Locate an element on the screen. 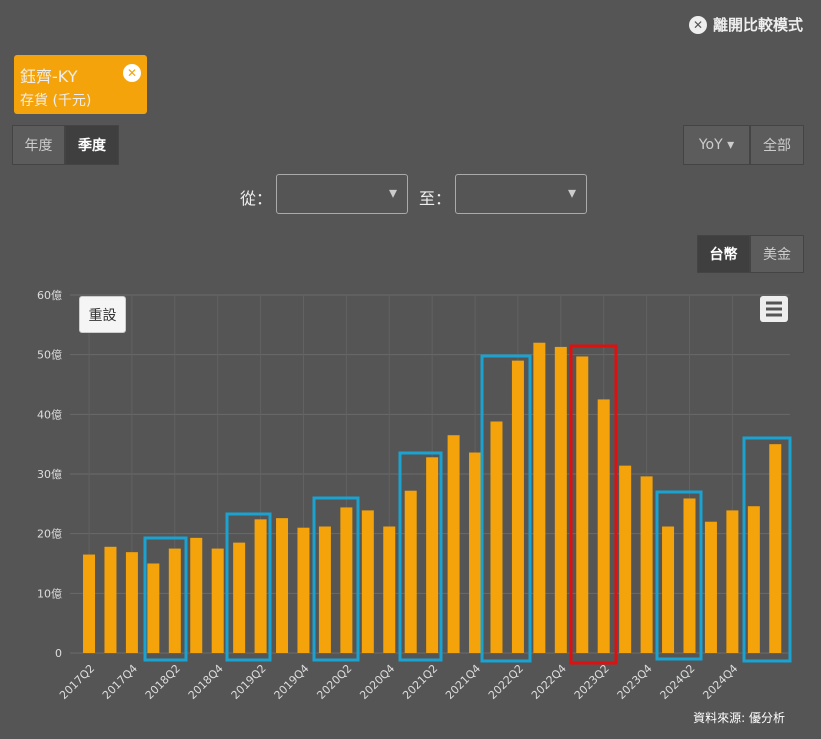 The width and height of the screenshot is (821, 739). from-label: 從： is located at coordinates (256, 198).